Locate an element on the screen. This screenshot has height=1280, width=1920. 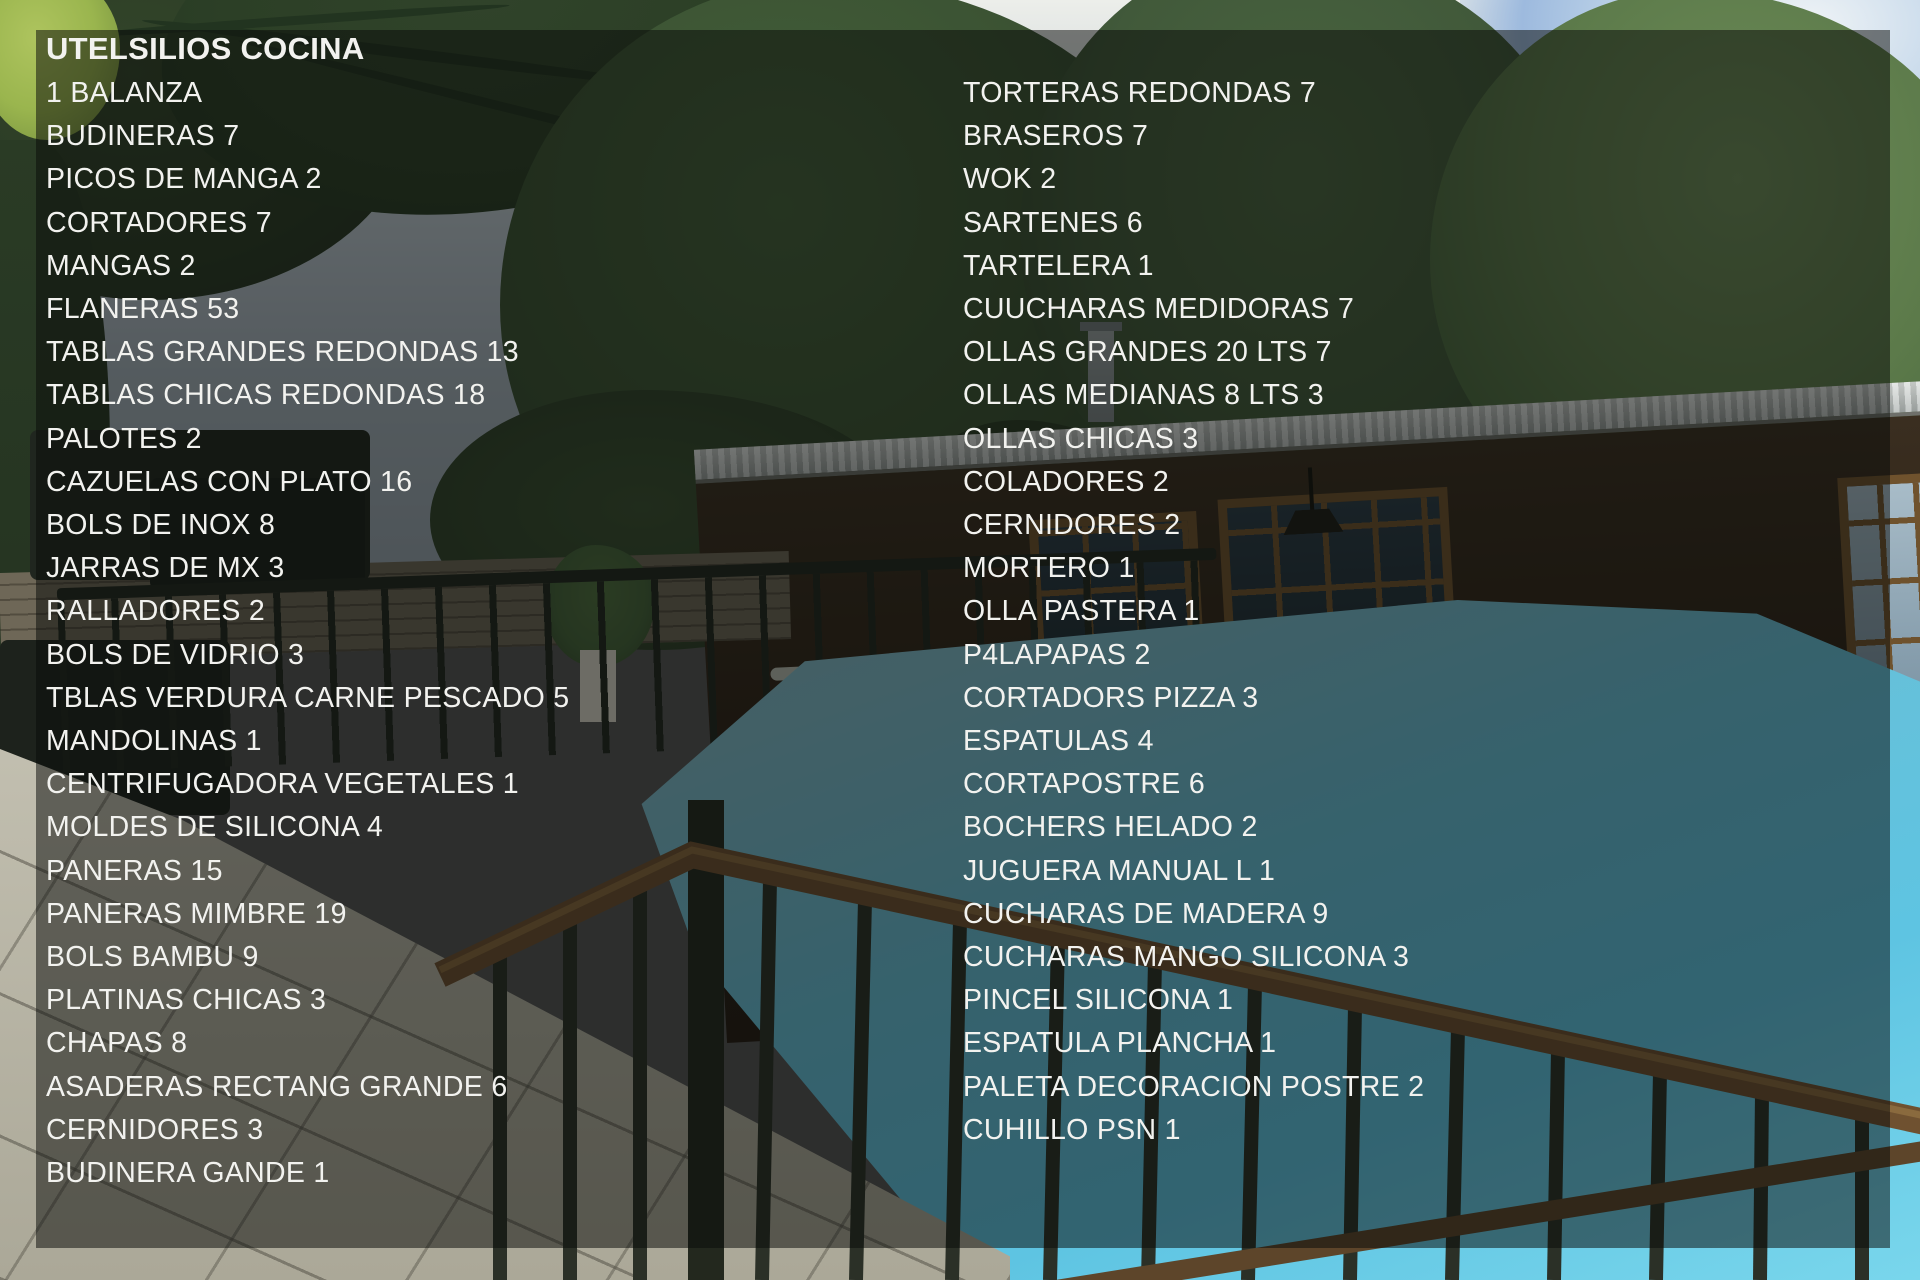
list-item: CORTADORES 7 is located at coordinates (159, 222).